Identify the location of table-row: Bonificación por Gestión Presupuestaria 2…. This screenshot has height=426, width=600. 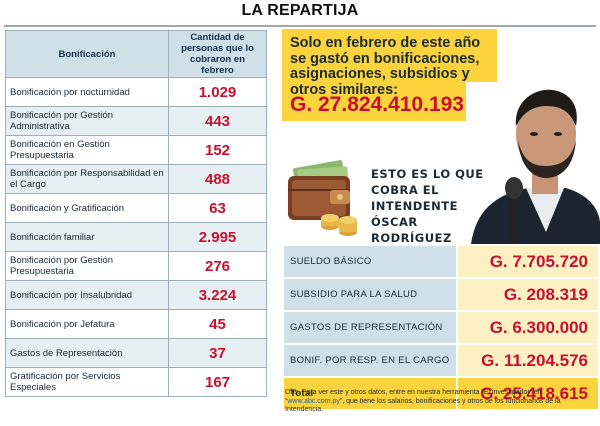
(136, 266).